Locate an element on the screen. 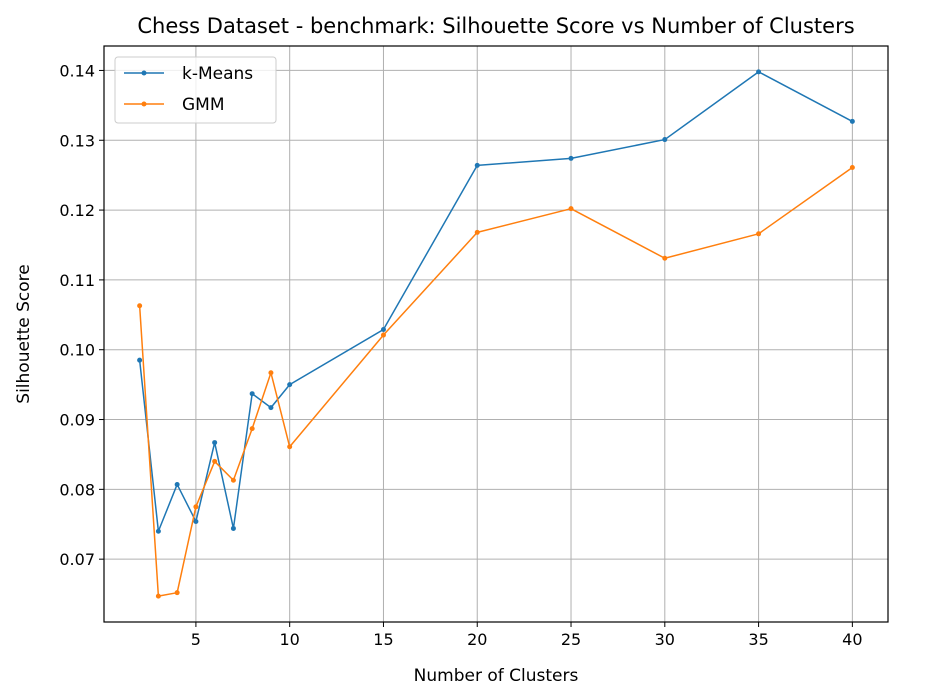 Image resolution: width=939 pixels, height=700 pixels. x-tick-label: 20 is located at coordinates (477, 639).